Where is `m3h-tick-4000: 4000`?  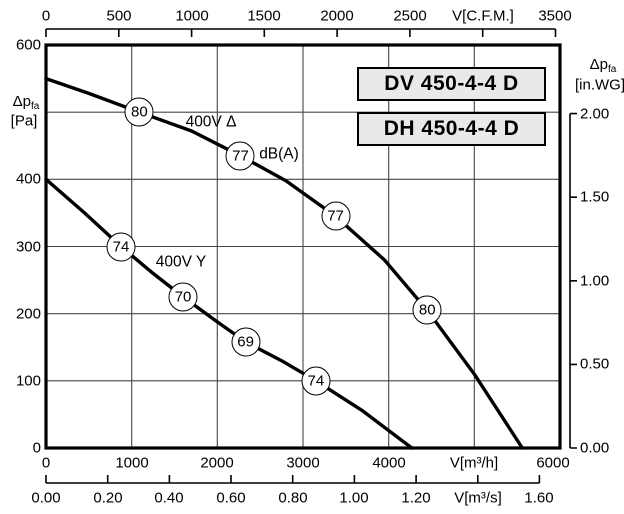 m3h-tick-4000: 4000 is located at coordinates (389, 463).